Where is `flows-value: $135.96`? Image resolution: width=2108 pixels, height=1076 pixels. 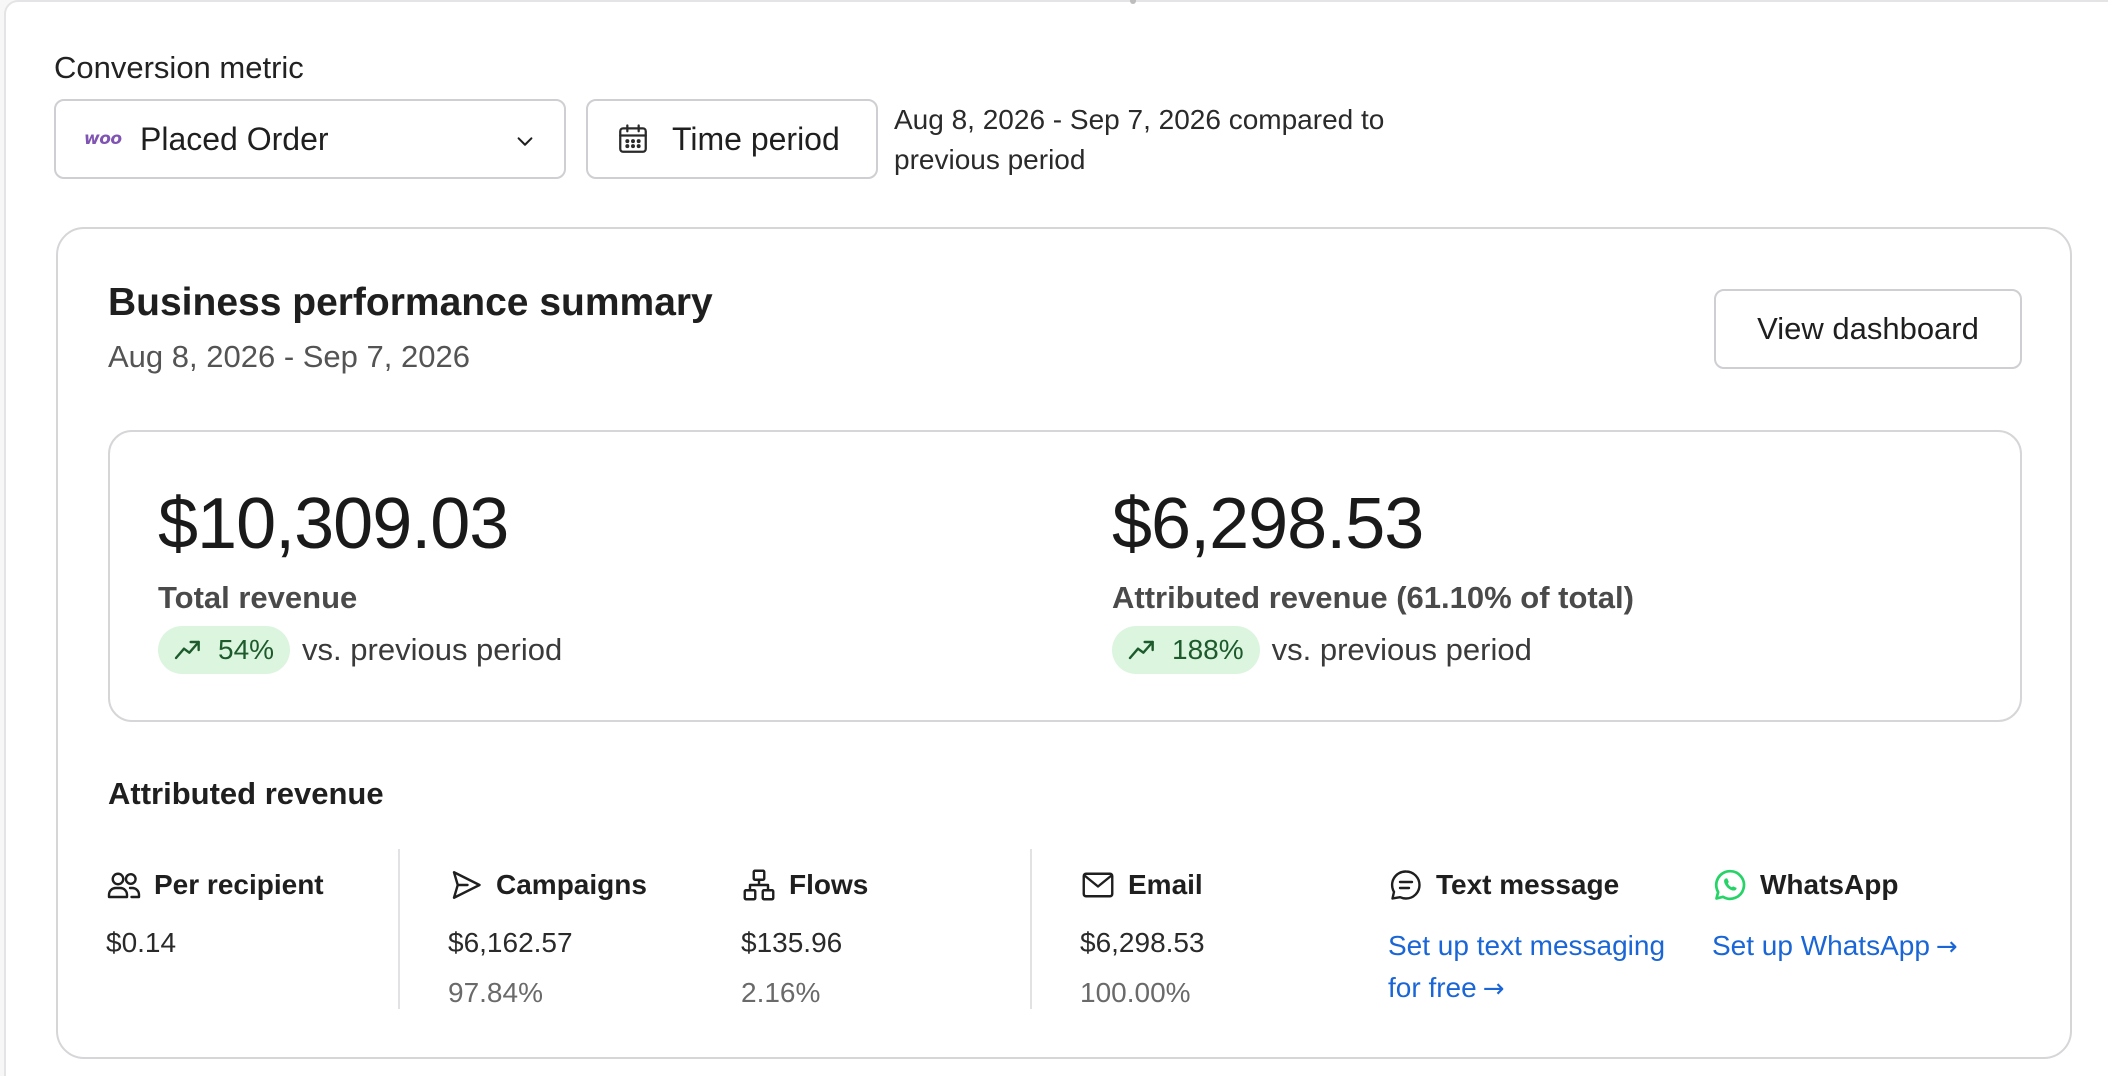 flows-value: $135.96 is located at coordinates (792, 942).